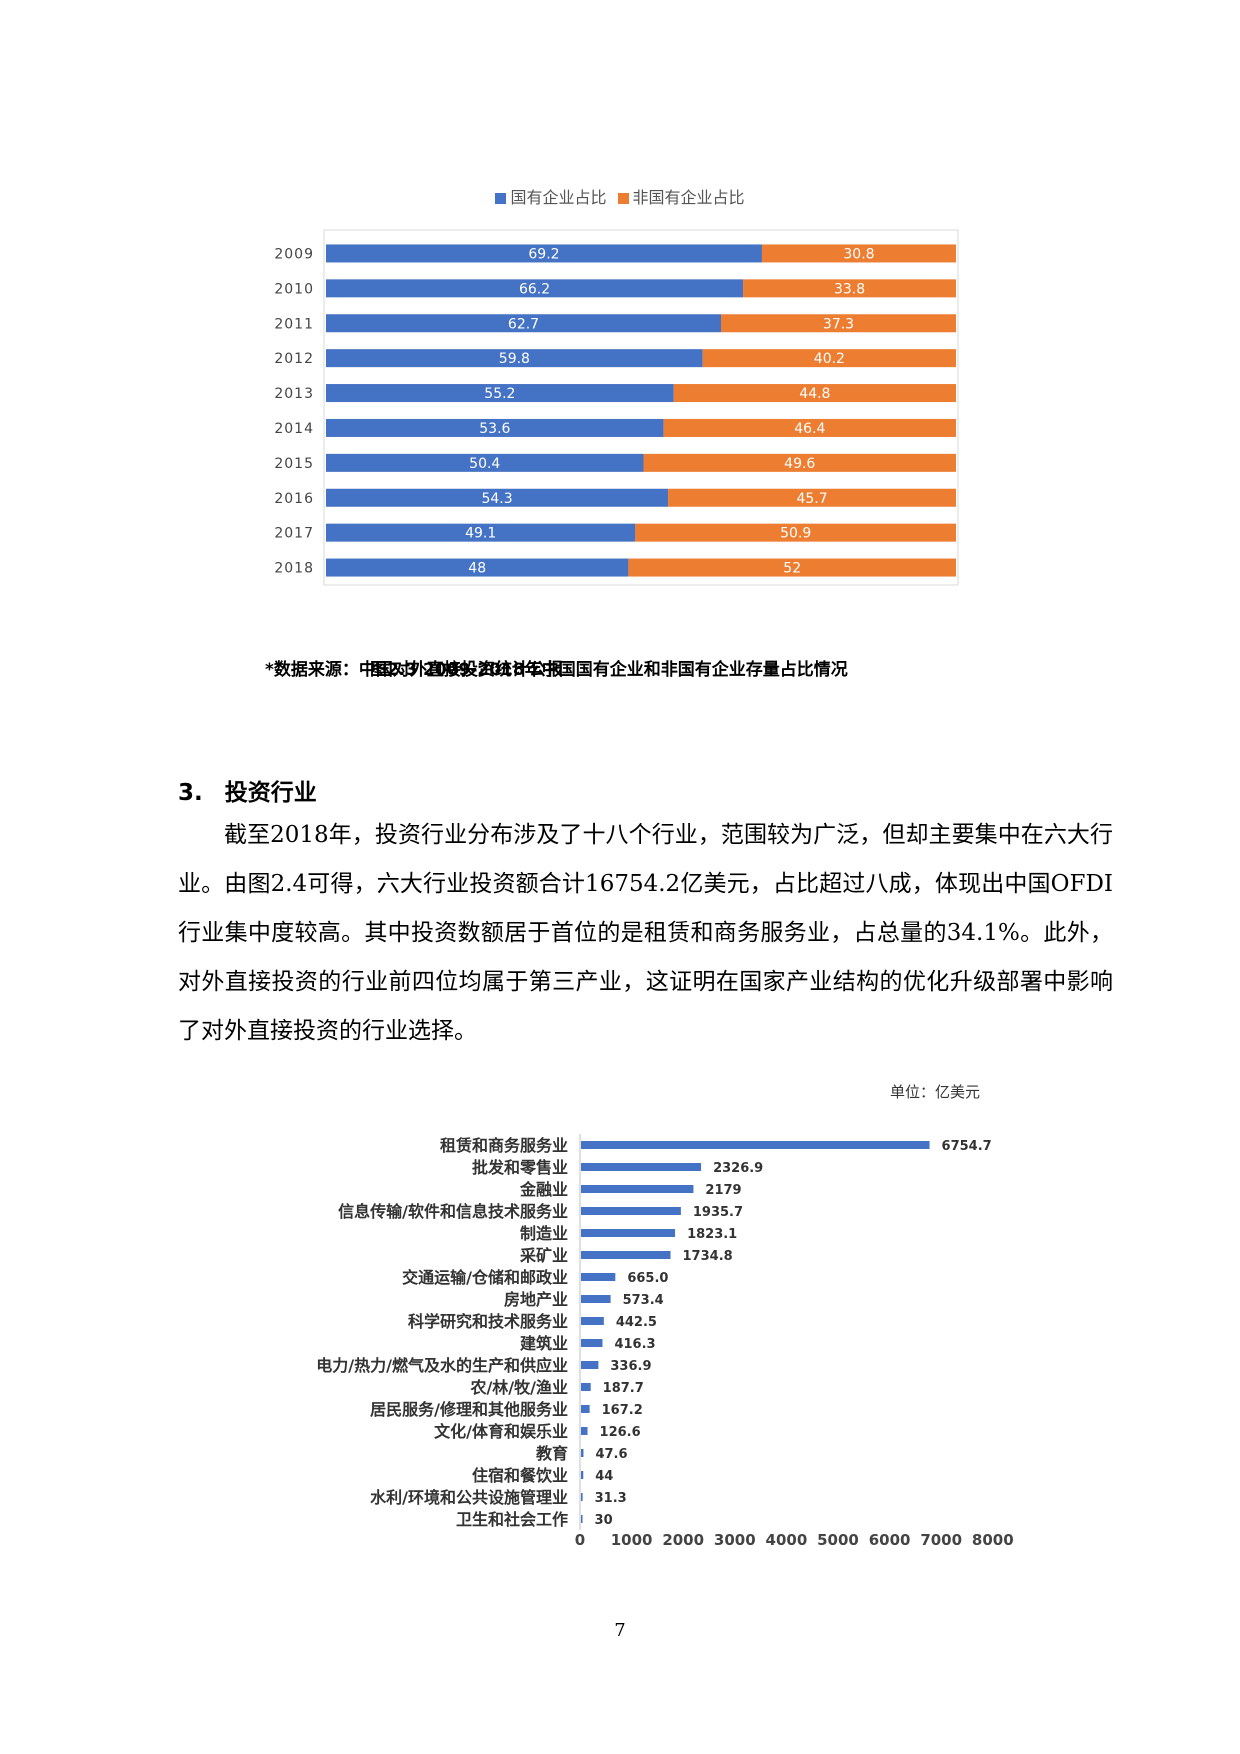  I want to click on data-label-nonsoe: 44.8, so click(814, 394).